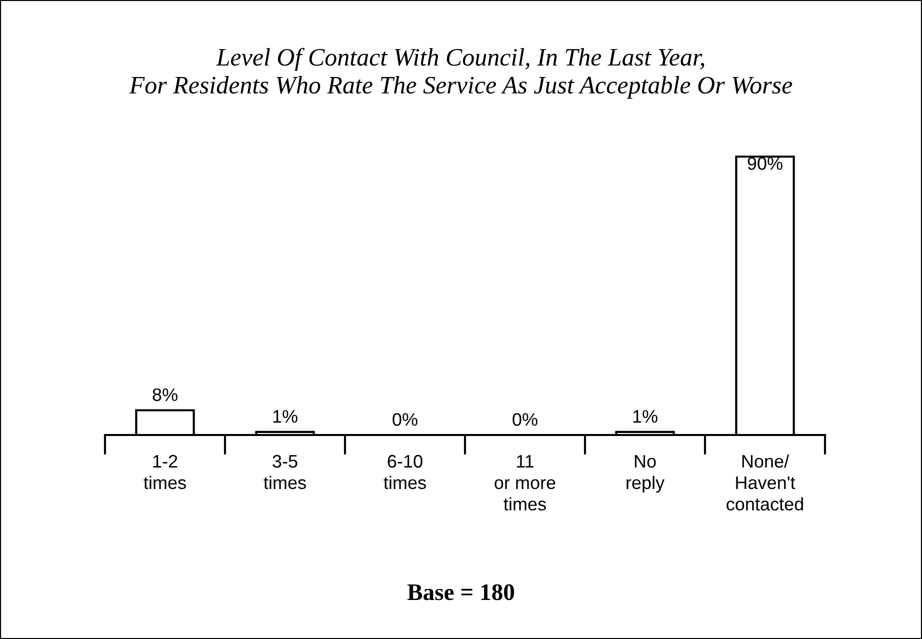  I want to click on x-tick-label: 3-5 times, so click(285, 472).